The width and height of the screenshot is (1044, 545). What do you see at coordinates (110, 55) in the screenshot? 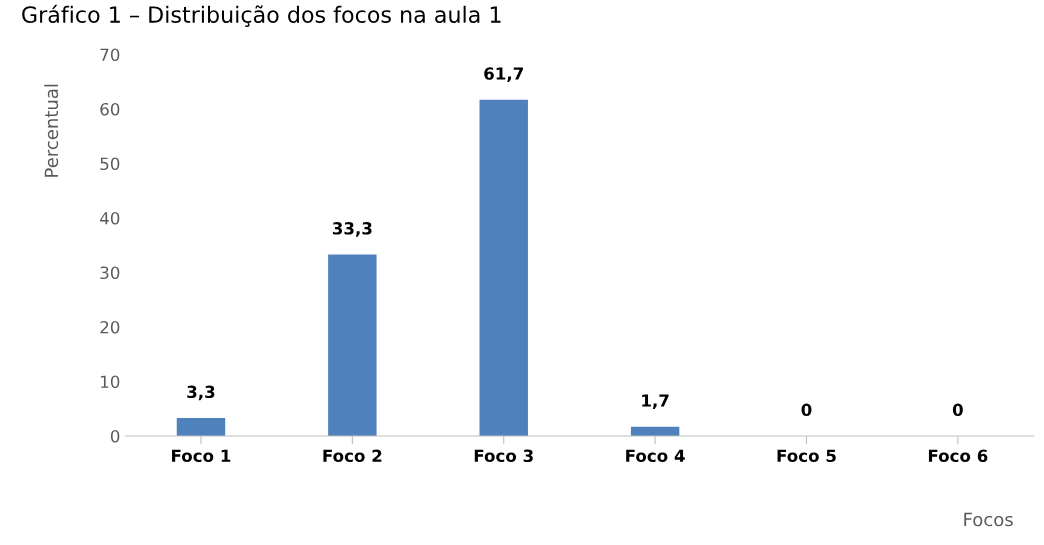
I see `y-tick-label: 70` at bounding box center [110, 55].